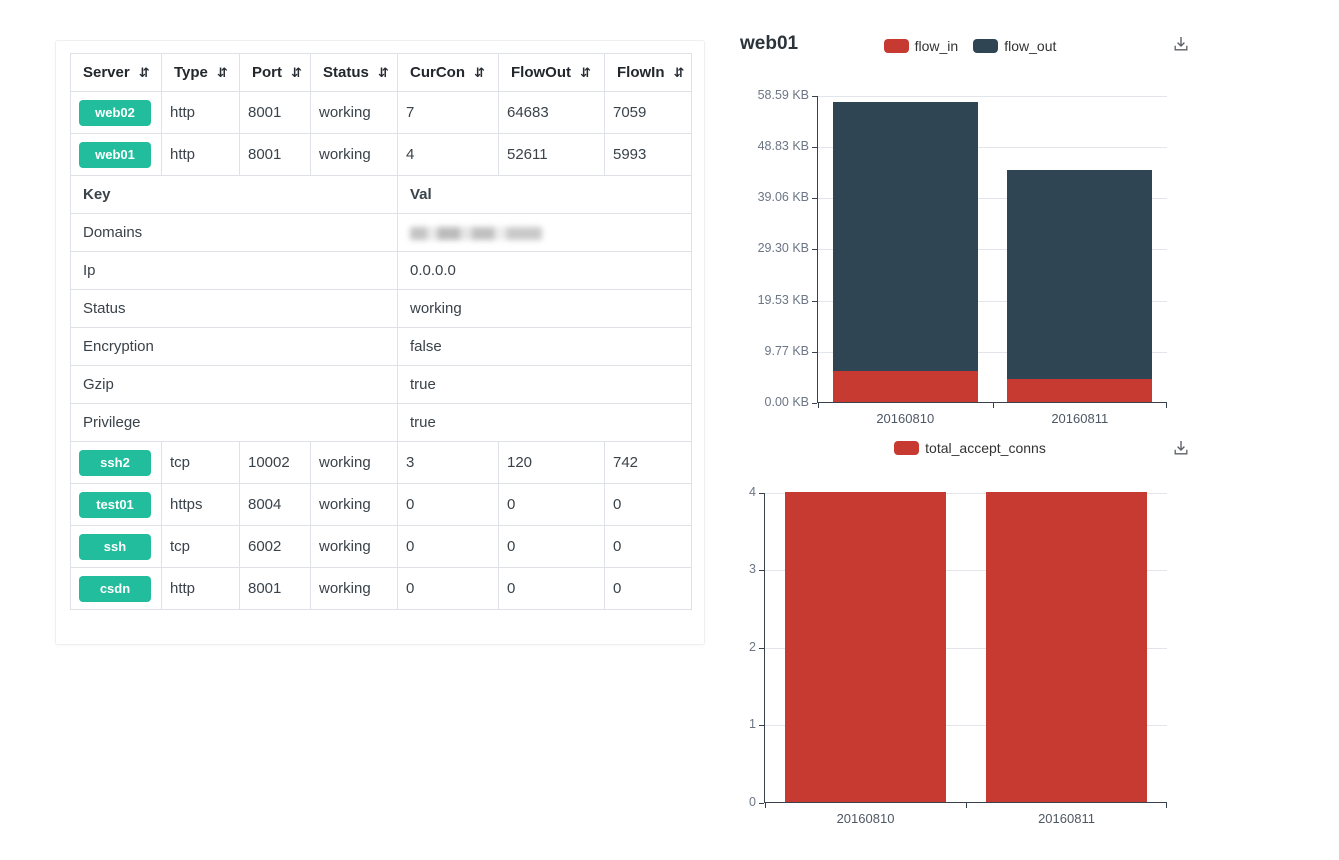 The image size is (1339, 860). I want to click on detail-row-status: Status working, so click(381, 308).